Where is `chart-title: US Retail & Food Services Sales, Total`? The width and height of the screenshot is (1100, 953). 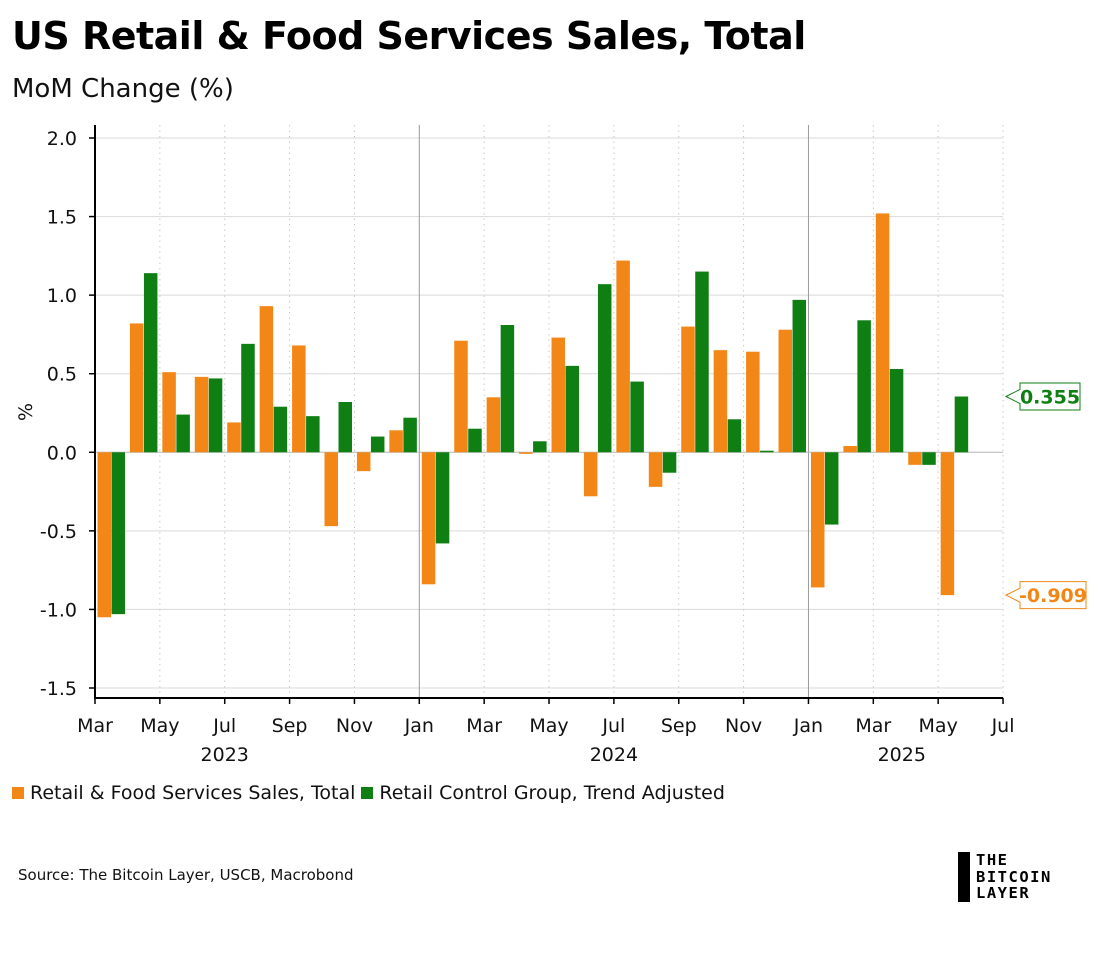 chart-title: US Retail & Food Services Sales, Total is located at coordinates (409, 36).